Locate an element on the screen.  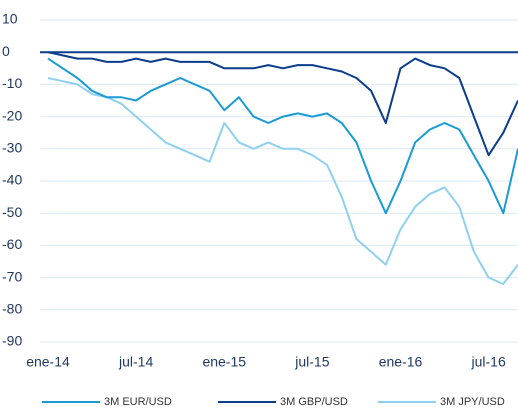
y-tick-label: -10 is located at coordinates (12, 83).